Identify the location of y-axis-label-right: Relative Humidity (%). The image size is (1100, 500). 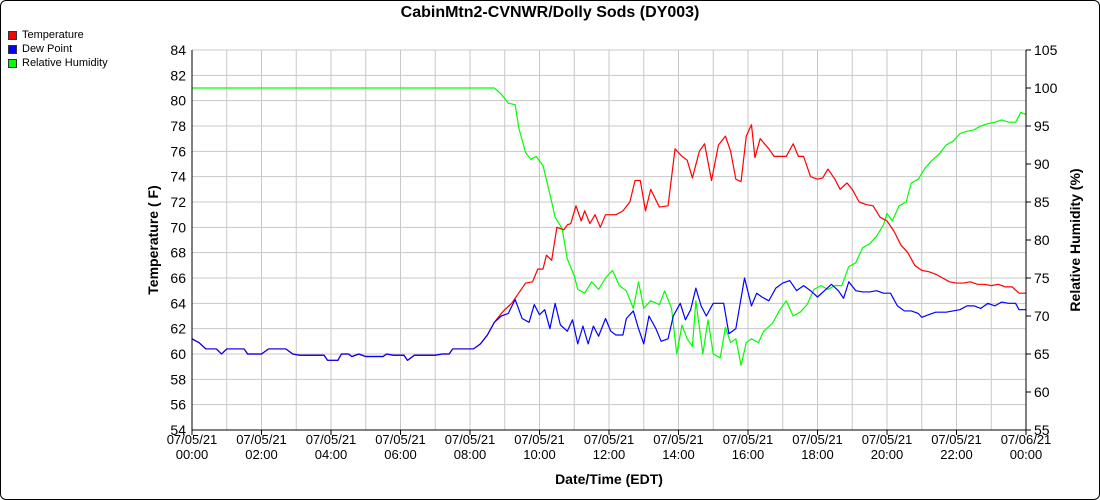
(1075, 239).